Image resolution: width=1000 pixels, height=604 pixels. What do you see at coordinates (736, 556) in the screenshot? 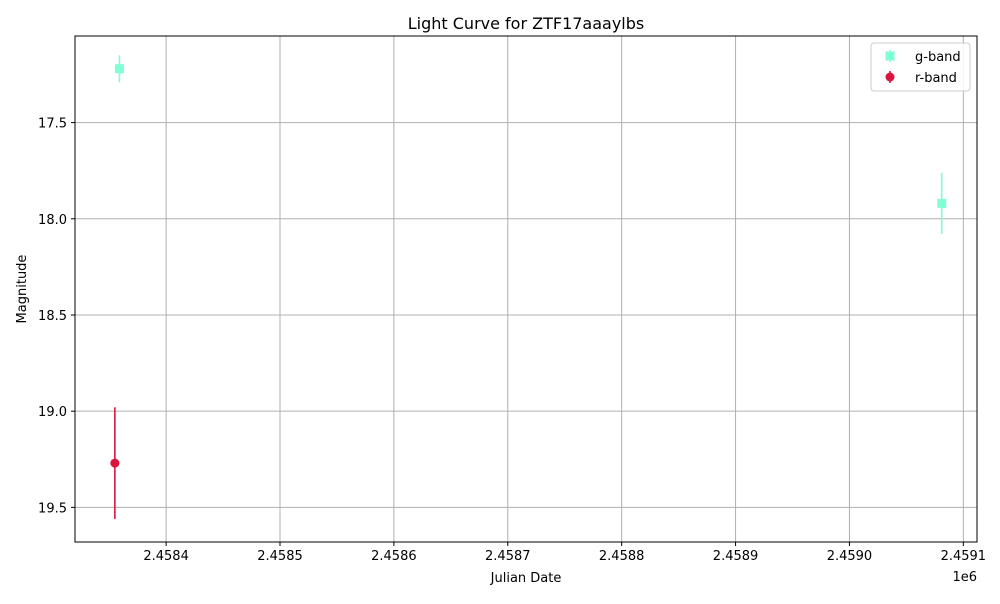
I see `x-tick-label: 2.4589` at bounding box center [736, 556].